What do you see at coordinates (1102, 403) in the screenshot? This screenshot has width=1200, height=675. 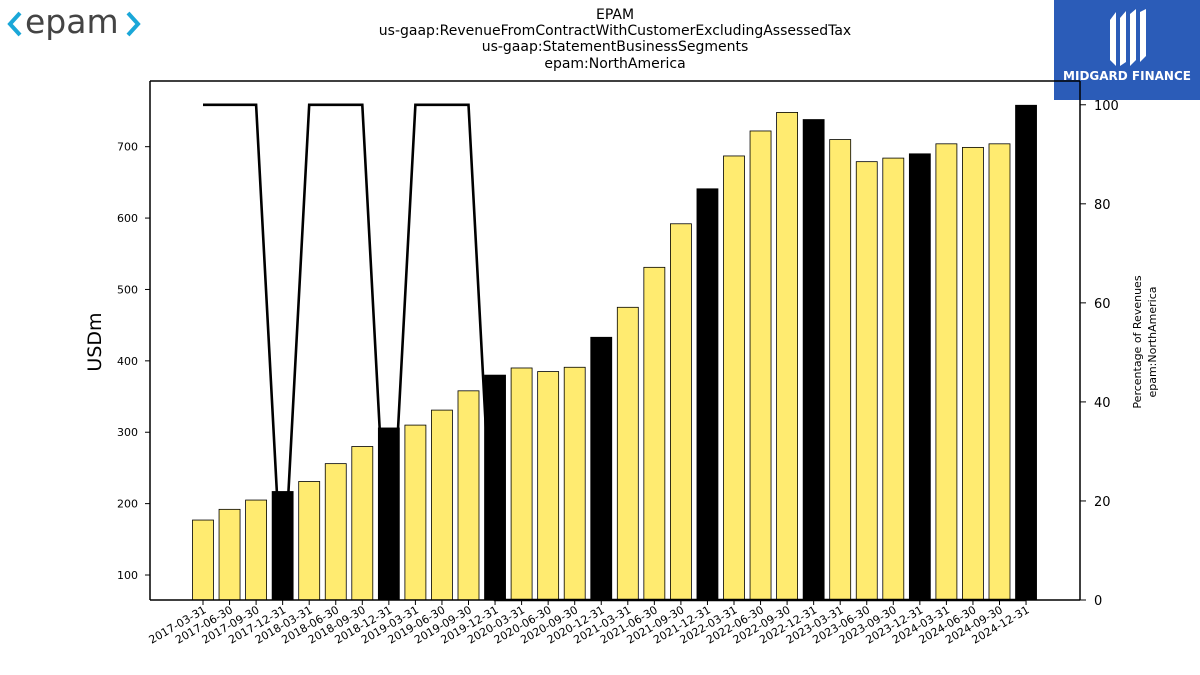 I see `y2-tick-label: 40` at bounding box center [1102, 403].